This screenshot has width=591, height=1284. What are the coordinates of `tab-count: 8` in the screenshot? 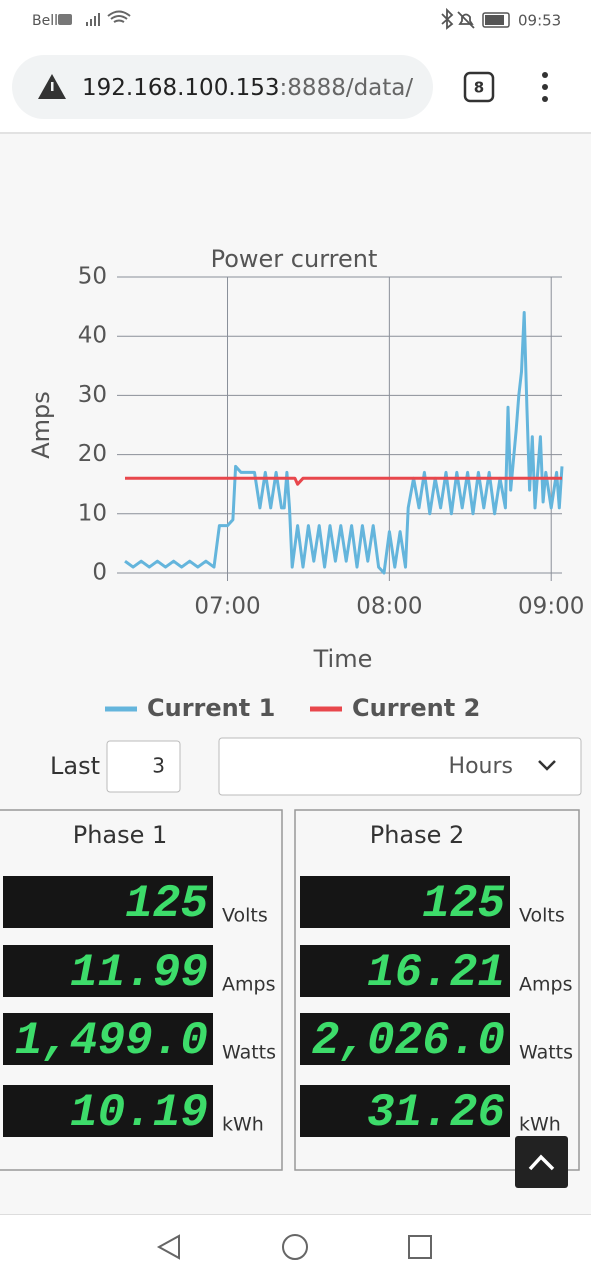 It's located at (479, 88).